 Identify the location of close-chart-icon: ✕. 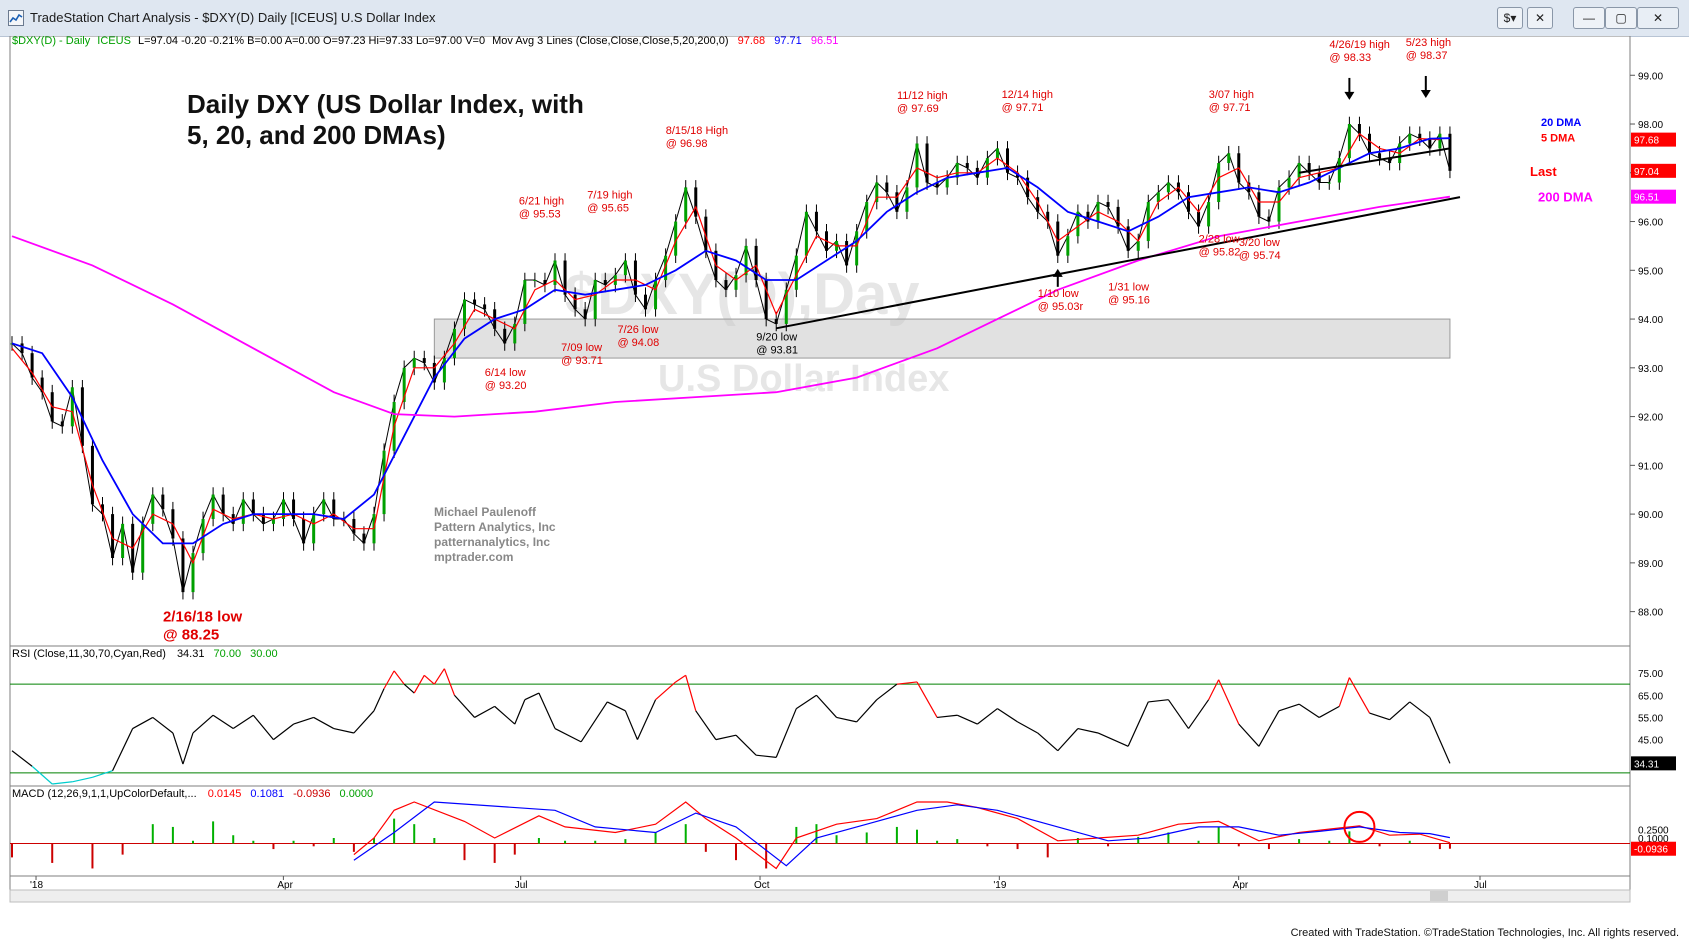
(1540, 18).